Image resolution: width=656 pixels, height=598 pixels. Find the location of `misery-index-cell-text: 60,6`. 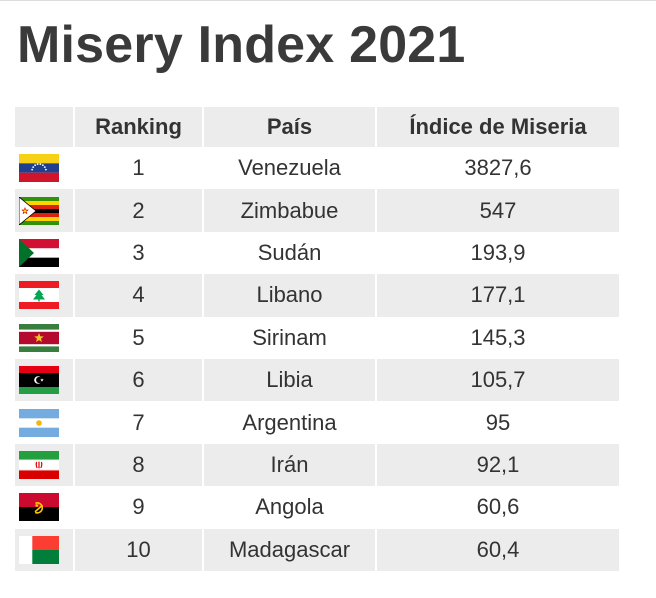

misery-index-cell-text: 60,6 is located at coordinates (498, 507).